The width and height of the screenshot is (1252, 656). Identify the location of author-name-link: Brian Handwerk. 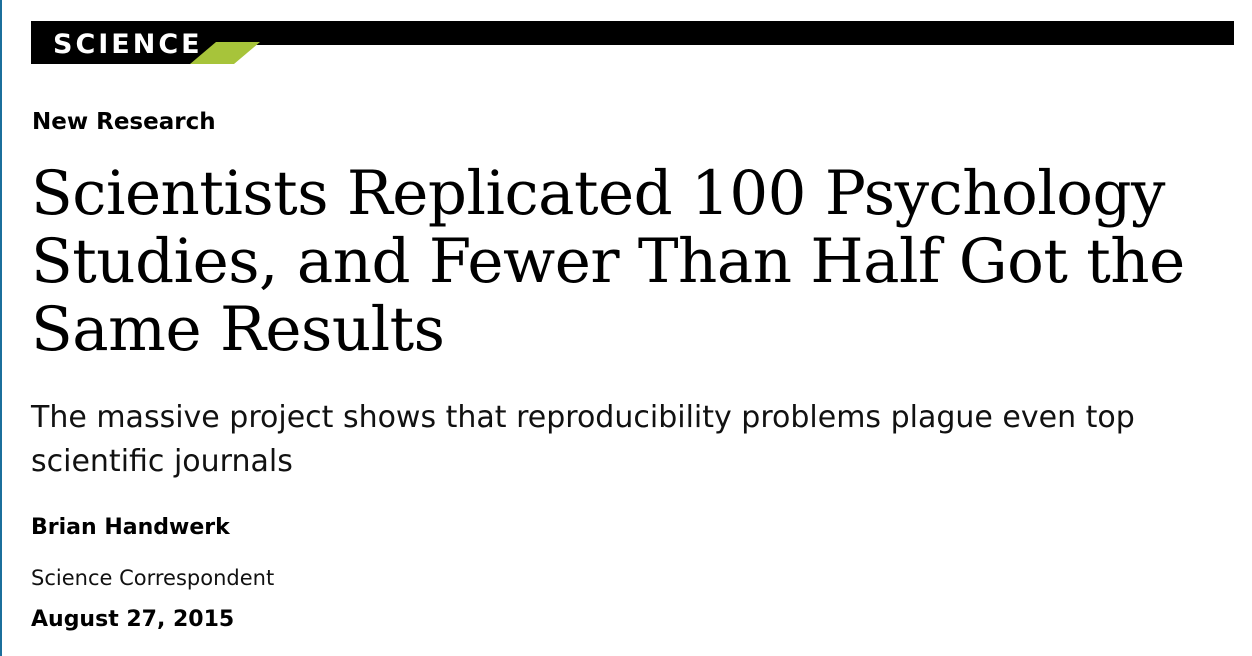
(130, 527).